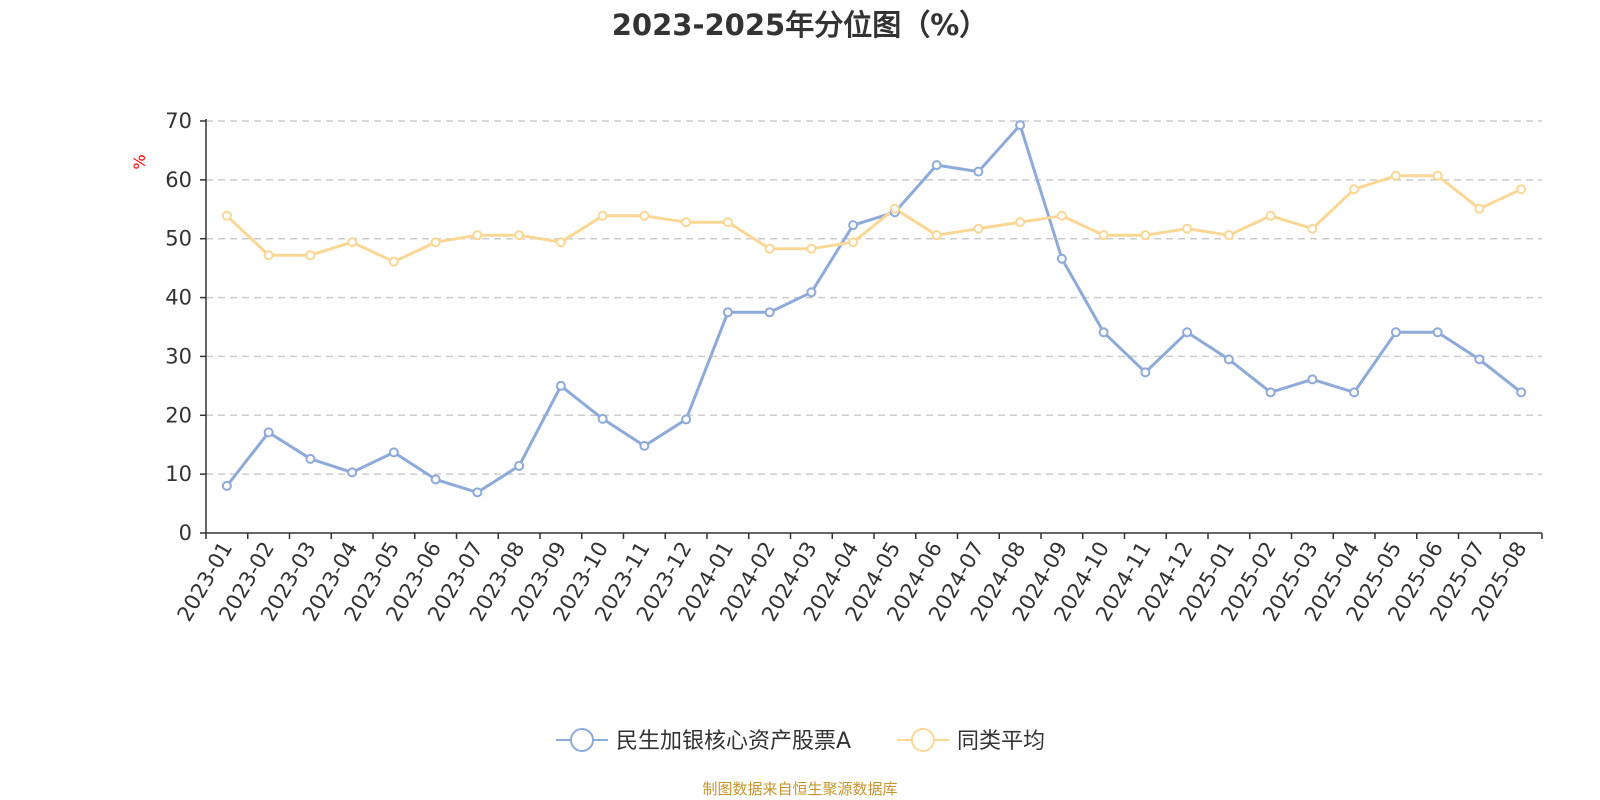 The height and width of the screenshot is (800, 1600). Describe the element at coordinates (178, 327) in the screenshot. I see `y-tick-labels: 0 10 20 30 40 50 60 70` at that location.